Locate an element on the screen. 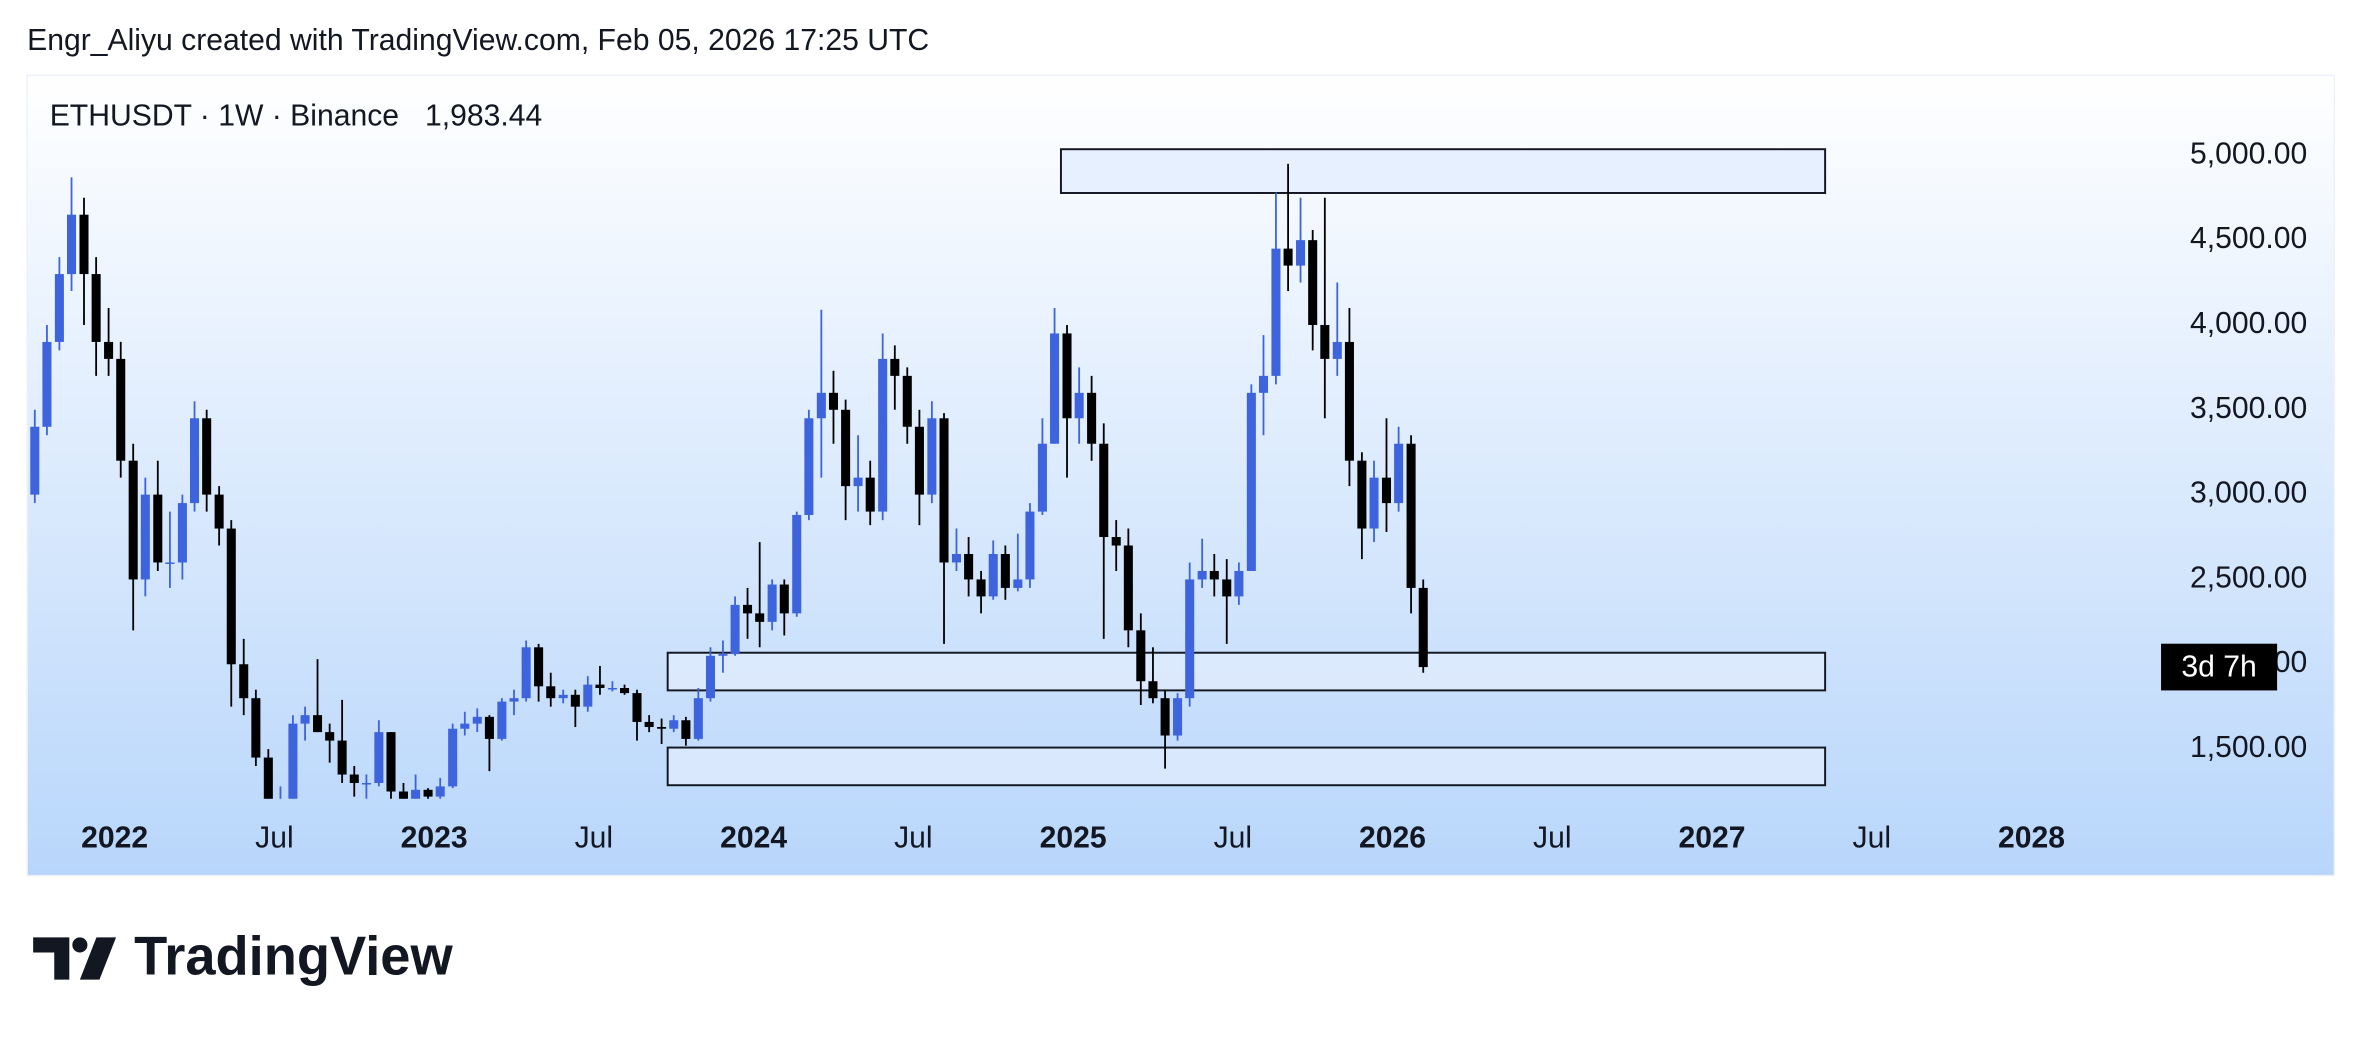 The height and width of the screenshot is (1043, 2363). logo-icon is located at coordinates (98, 958).